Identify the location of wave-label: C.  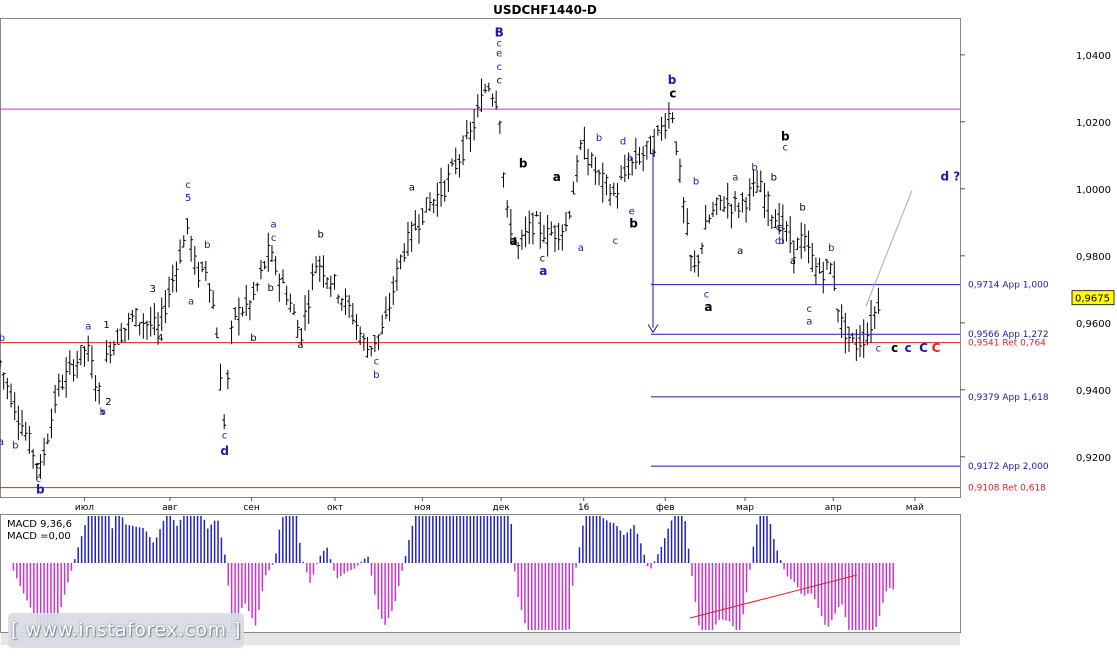
(936, 348).